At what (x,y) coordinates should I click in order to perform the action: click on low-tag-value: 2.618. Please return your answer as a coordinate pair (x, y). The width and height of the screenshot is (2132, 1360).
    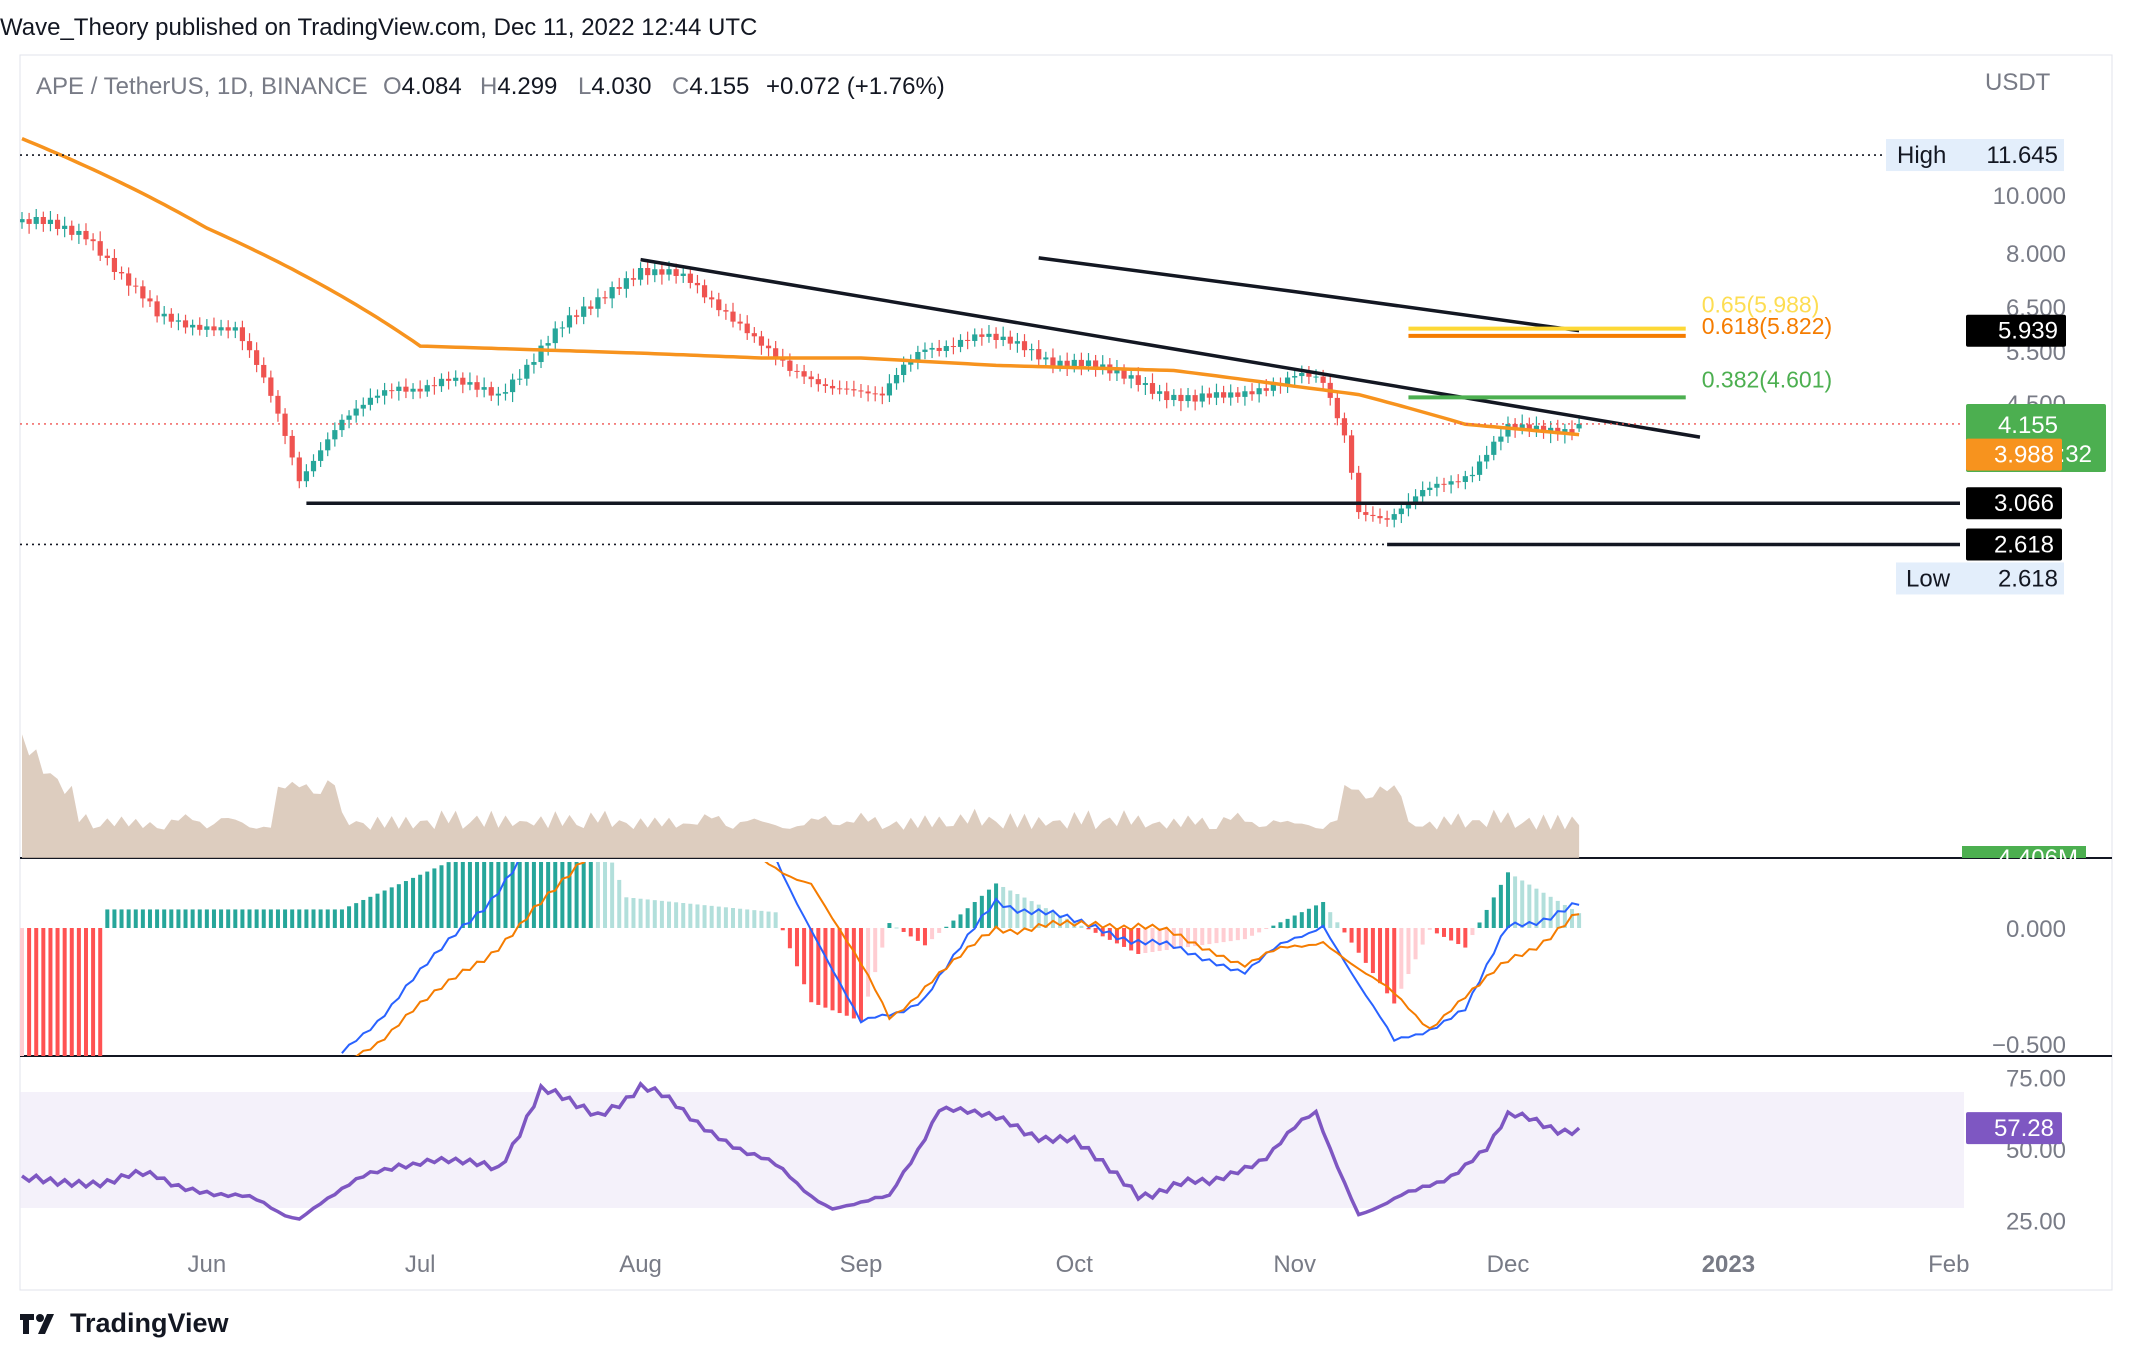
    Looking at the image, I should click on (2028, 578).